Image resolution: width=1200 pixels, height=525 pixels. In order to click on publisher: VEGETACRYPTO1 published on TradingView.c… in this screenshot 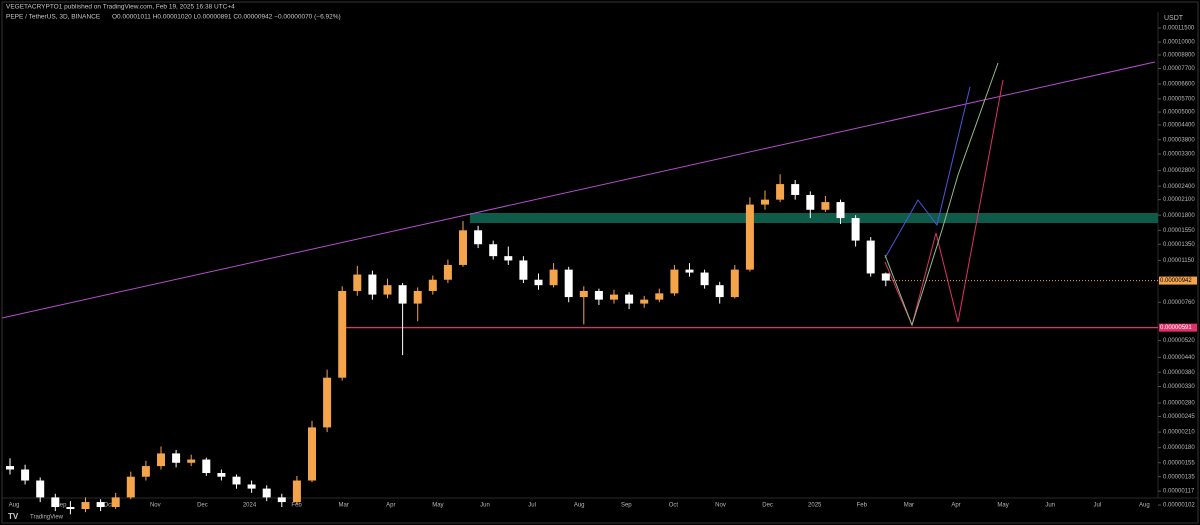, I will do `click(120, 7)`.